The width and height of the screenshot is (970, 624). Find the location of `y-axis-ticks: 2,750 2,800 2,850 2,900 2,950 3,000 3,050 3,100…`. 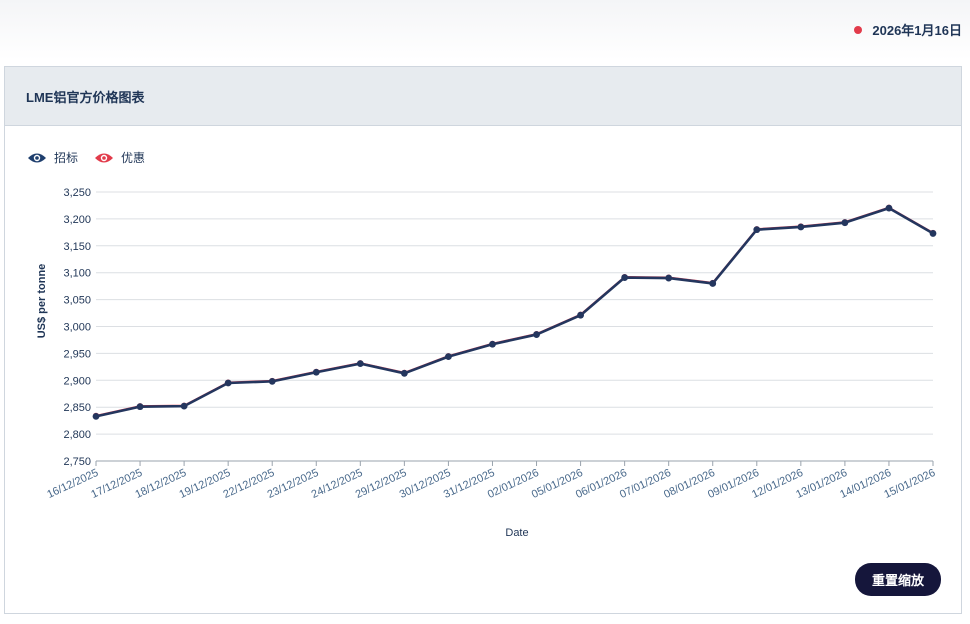

y-axis-ticks: 2,750 2,800 2,850 2,900 2,950 3,000 3,050 3,100… is located at coordinates (77, 327).